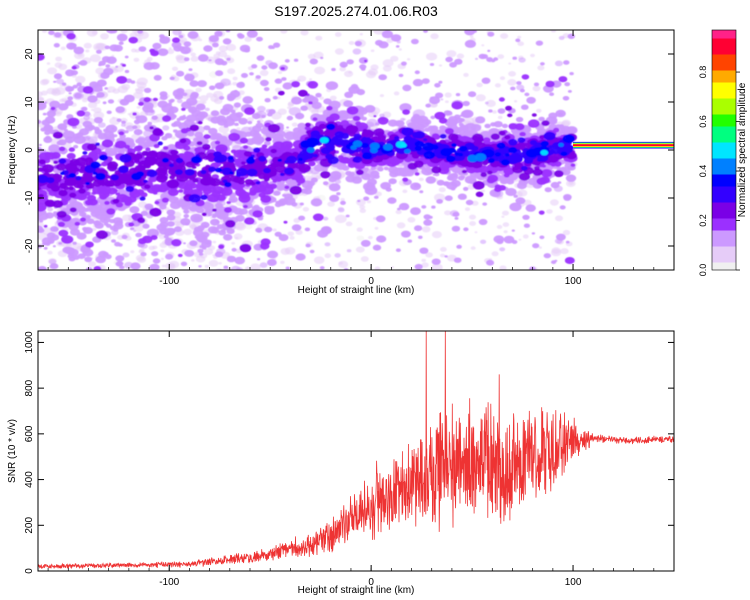  Describe the element at coordinates (29, 387) in the screenshot. I see `snr-y-tick-label: 800` at that location.